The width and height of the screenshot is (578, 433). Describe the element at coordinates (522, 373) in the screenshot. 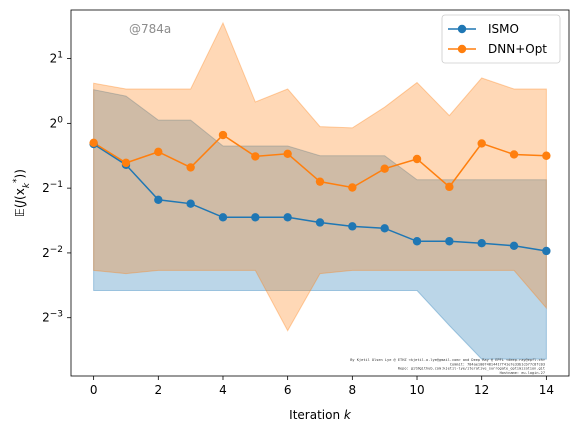

I see `credit-line: Hostname: eu-login-27` at that location.